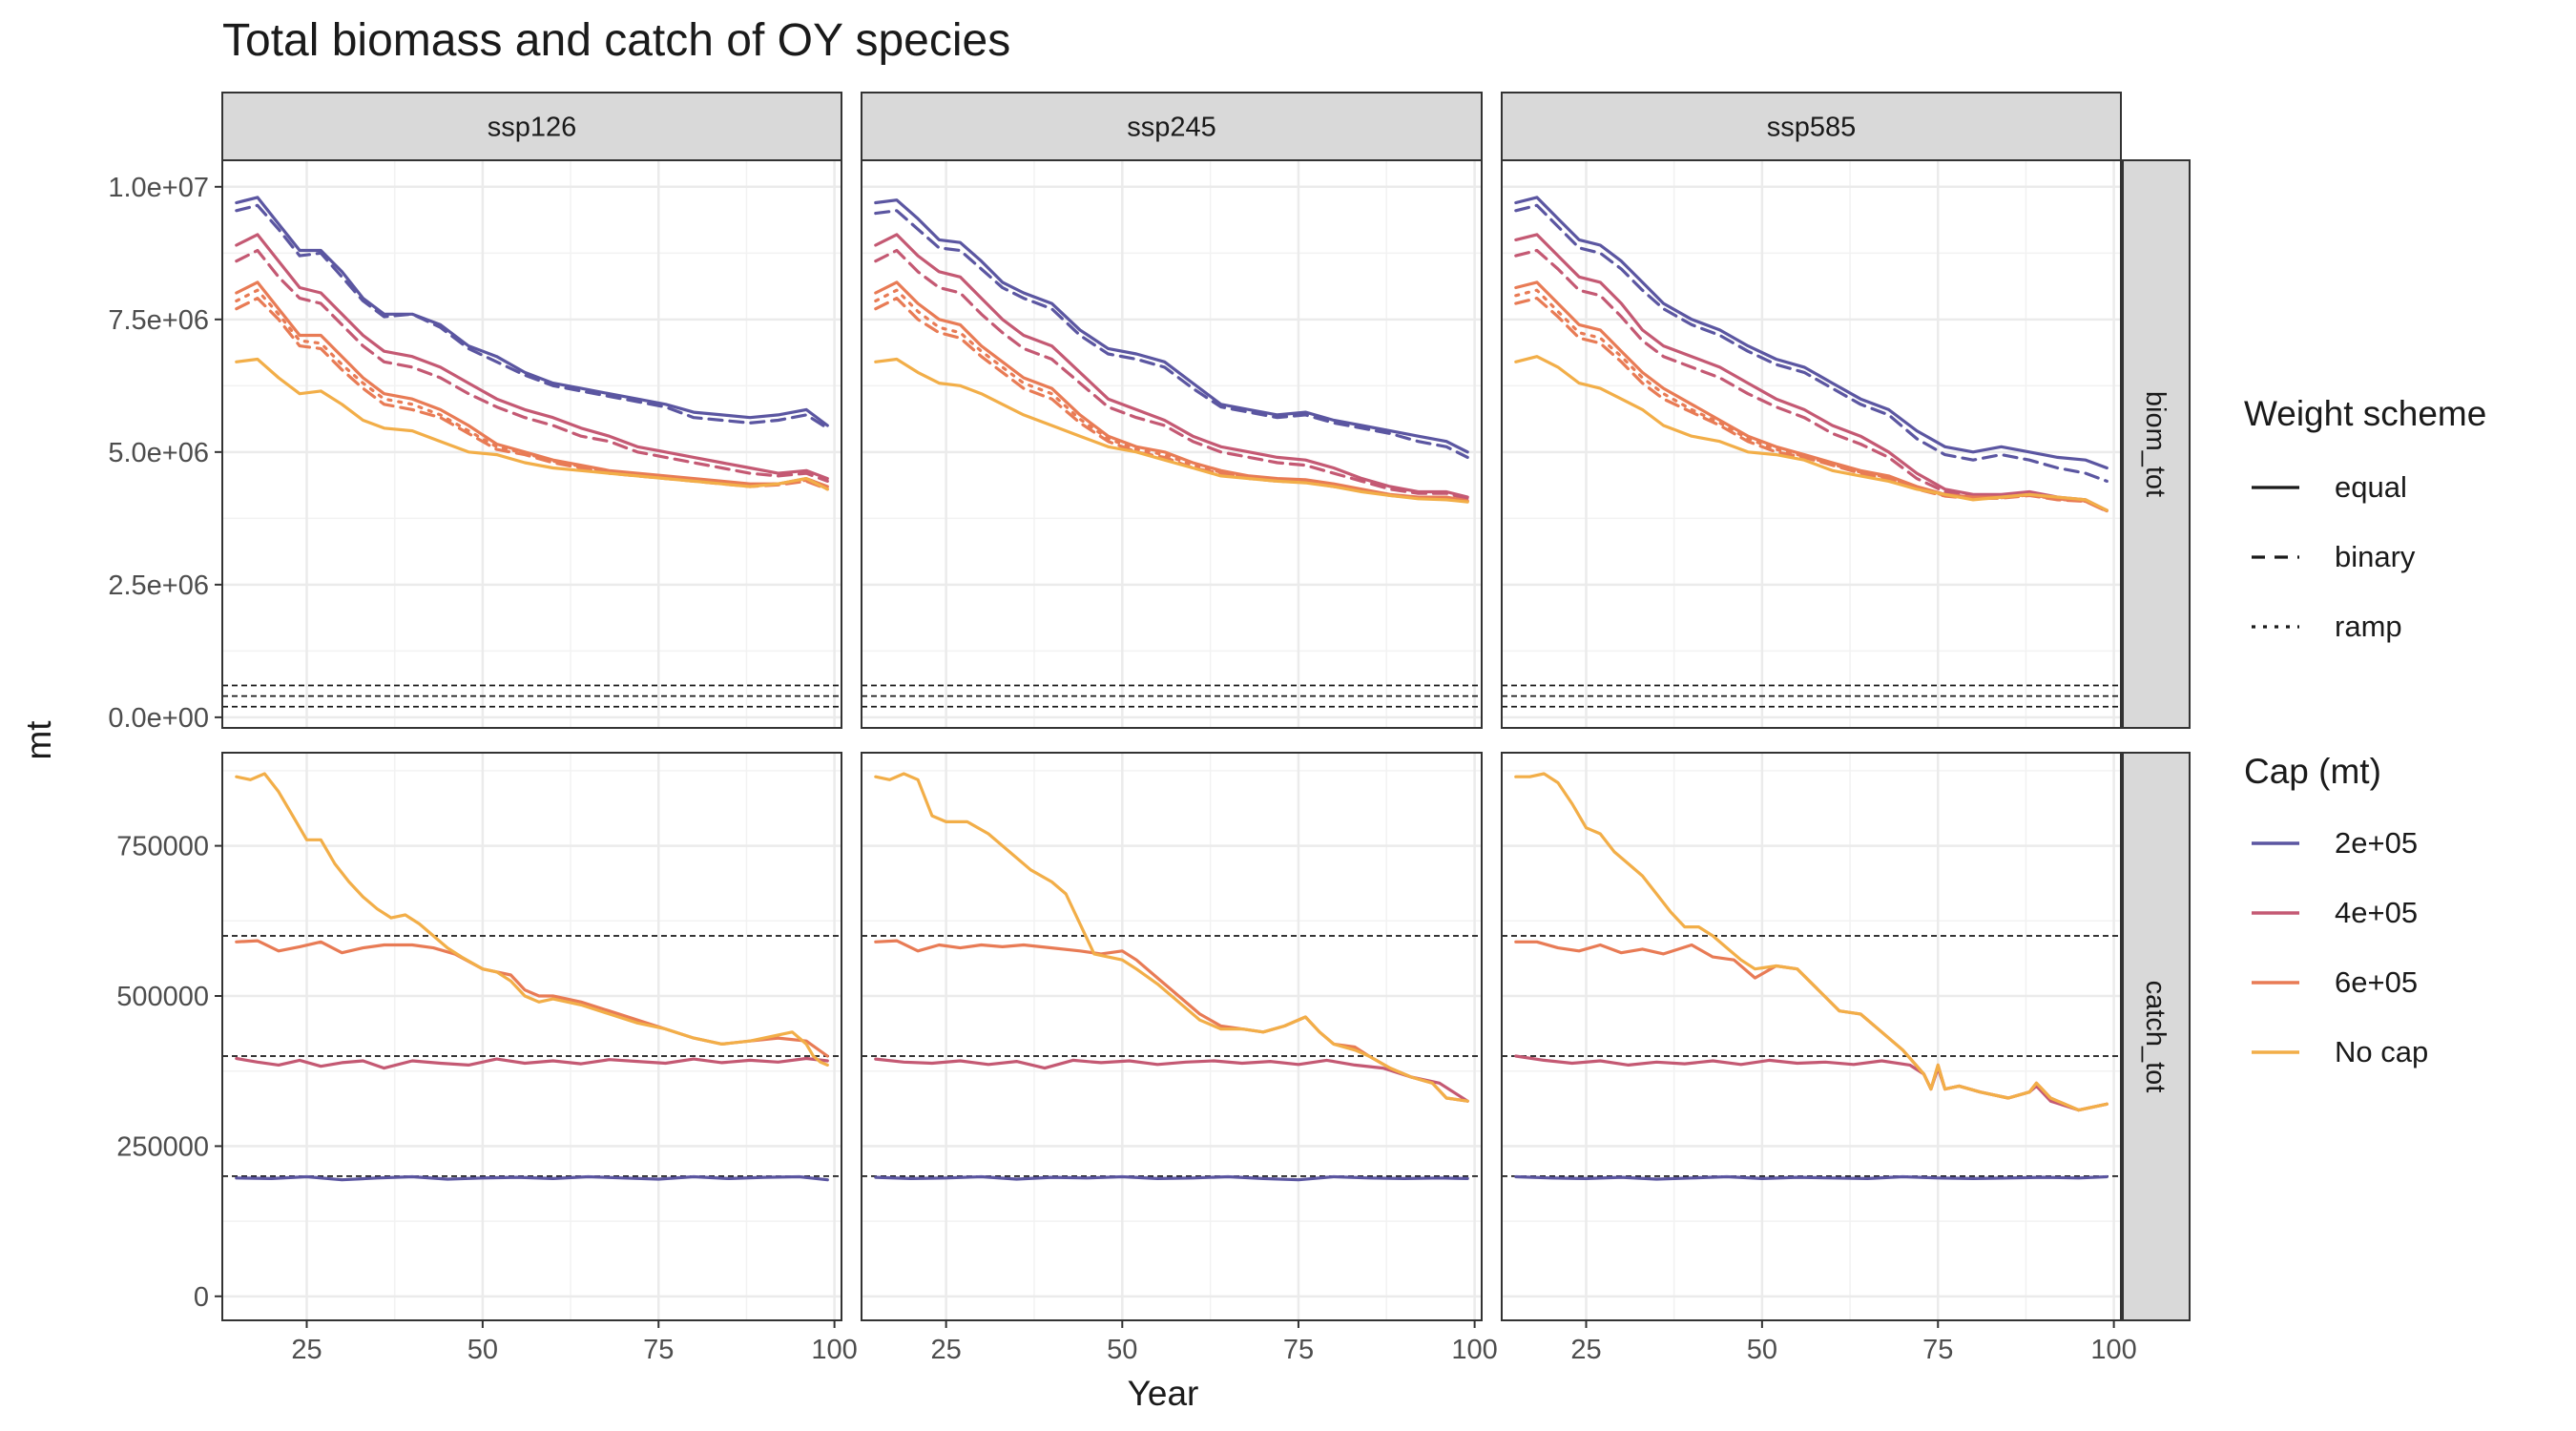 The height and width of the screenshot is (1431, 2576). I want to click on y-tick-label: 250000, so click(162, 1147).